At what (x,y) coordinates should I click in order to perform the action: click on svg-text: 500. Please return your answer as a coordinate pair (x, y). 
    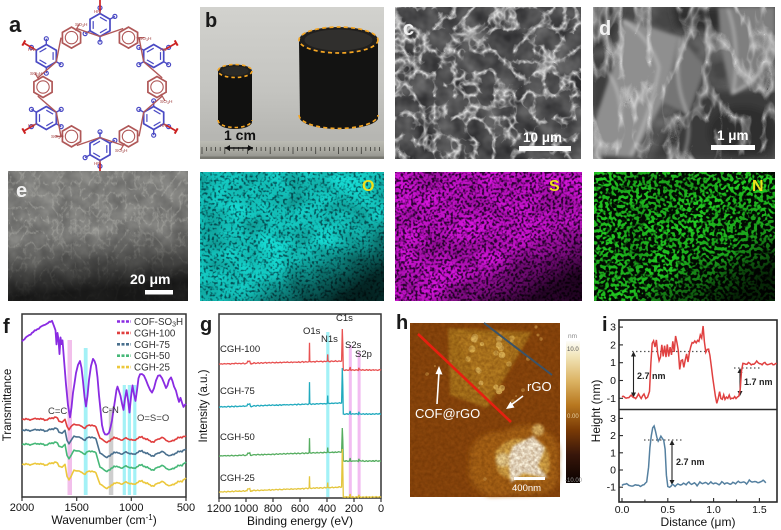
    Looking at the image, I should click on (186, 508).